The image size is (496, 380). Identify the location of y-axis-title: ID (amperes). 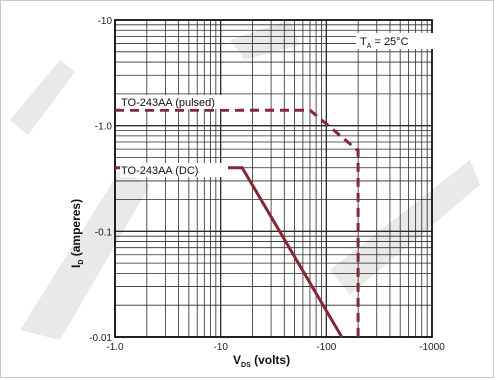
(77, 233).